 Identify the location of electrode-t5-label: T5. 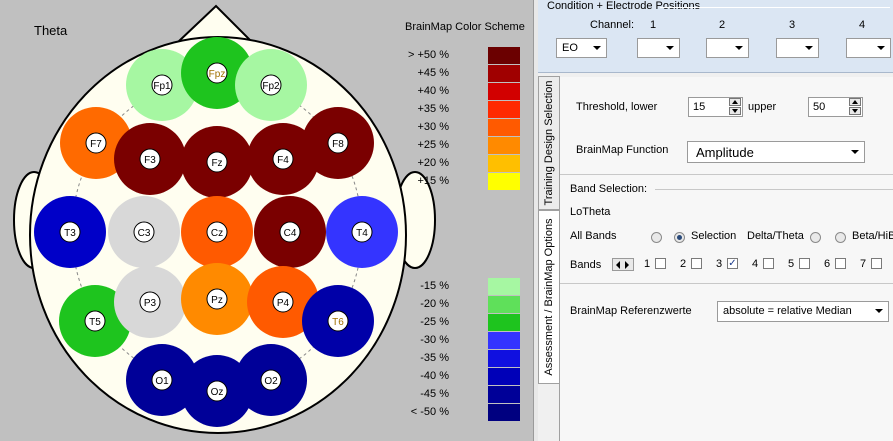
(95, 322).